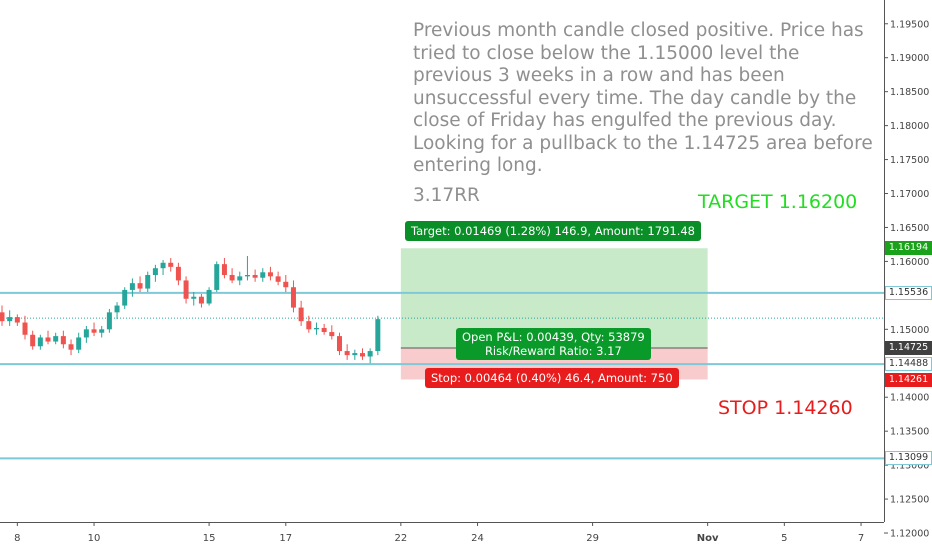 This screenshot has width=932, height=550. Describe the element at coordinates (285, 538) in the screenshot. I see `x-tick-label: 17` at that location.